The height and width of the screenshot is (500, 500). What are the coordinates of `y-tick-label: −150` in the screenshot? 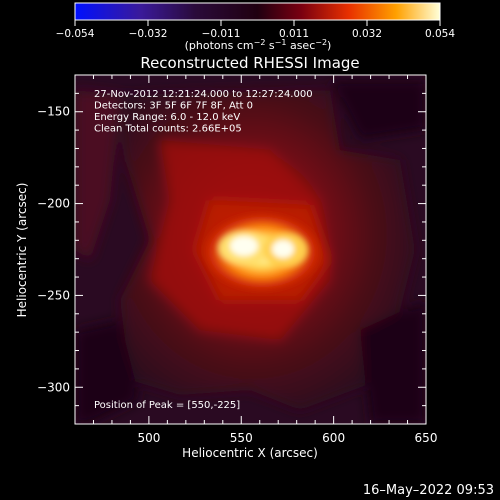 It's located at (53, 112).